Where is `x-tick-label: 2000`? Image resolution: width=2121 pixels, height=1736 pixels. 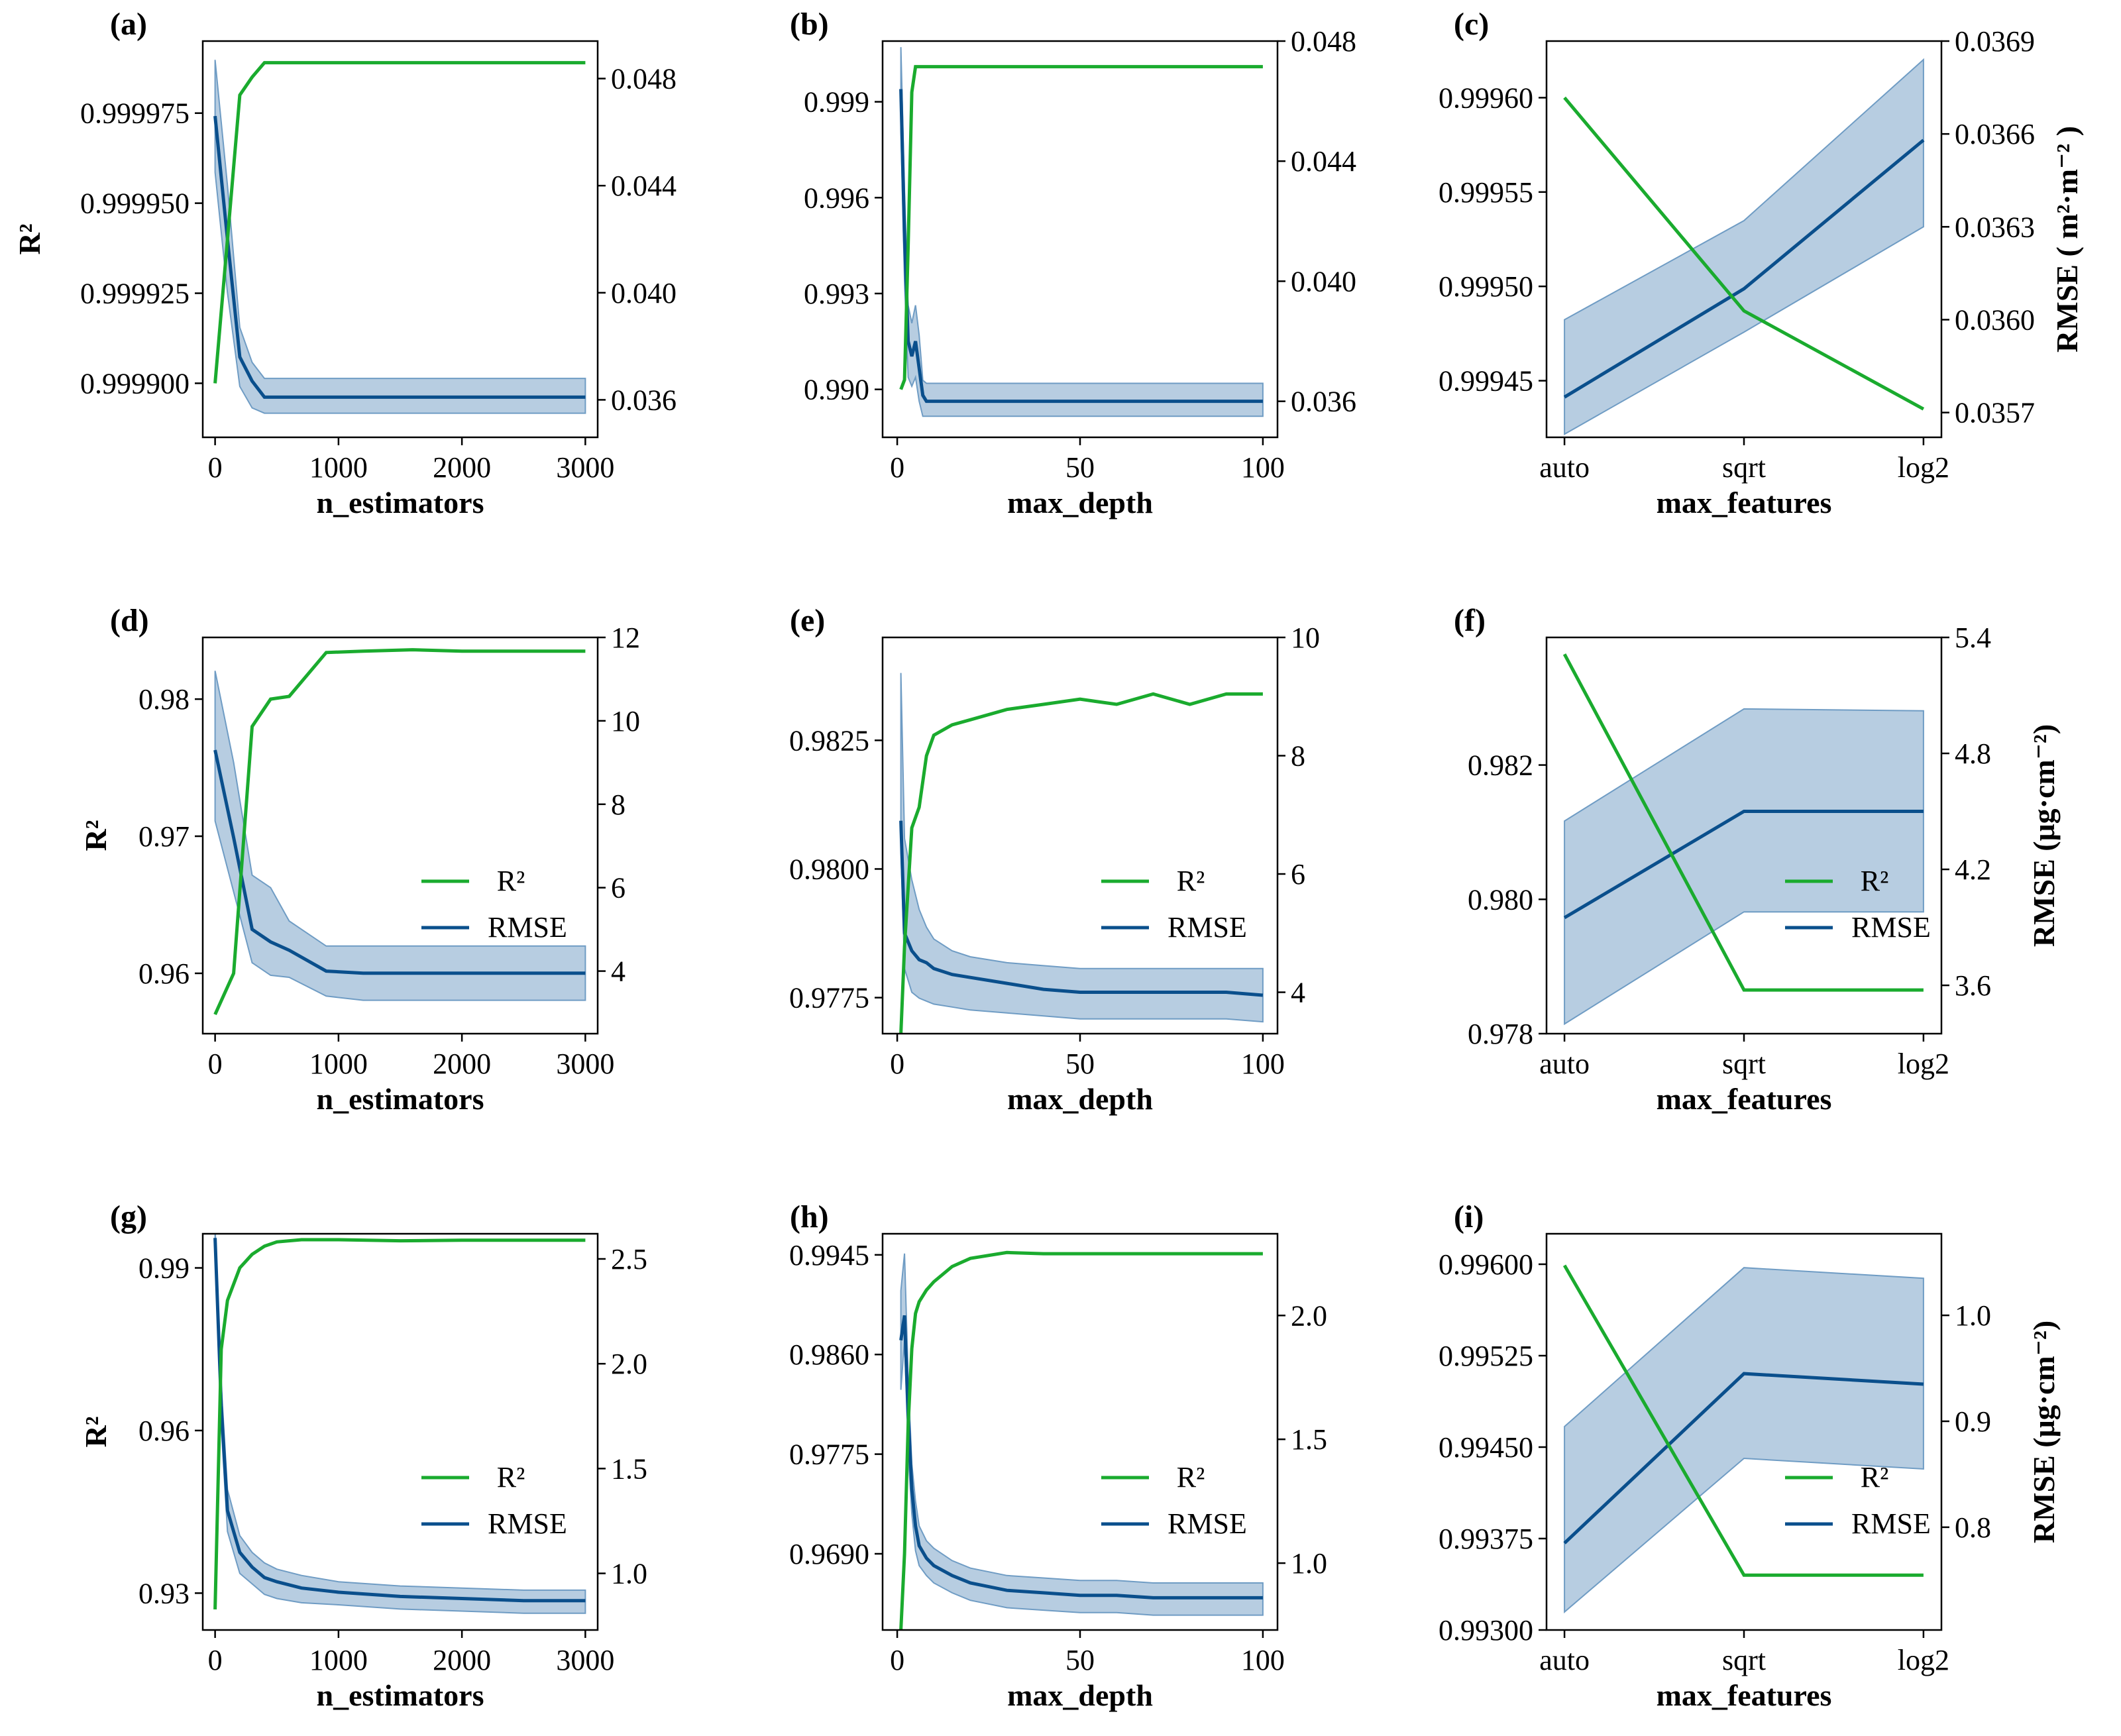
x-tick-label: 2000 is located at coordinates (462, 1660).